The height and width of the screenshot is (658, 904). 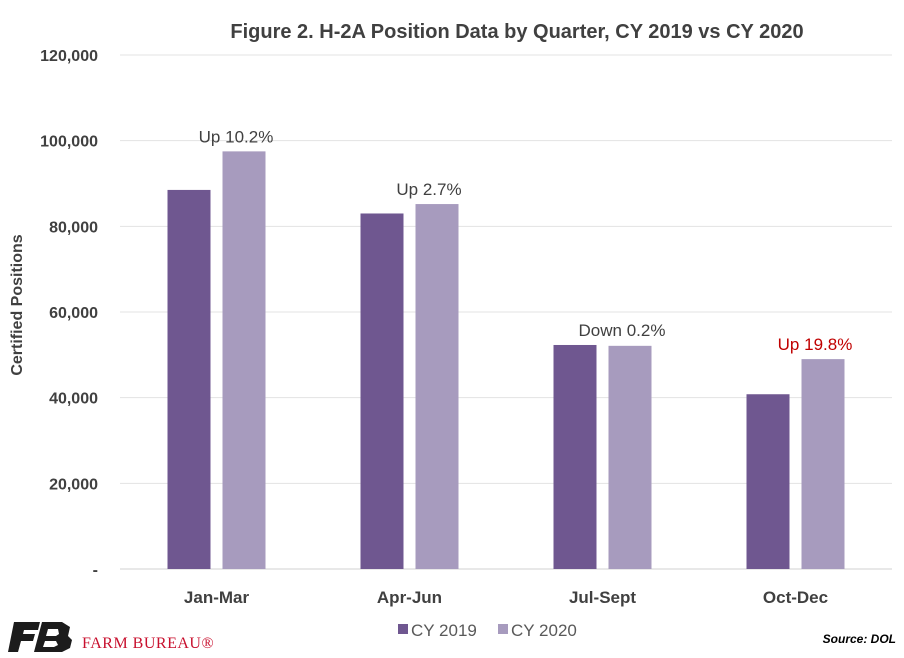 I want to click on bar-2019-jan-mar, so click(x=189, y=379).